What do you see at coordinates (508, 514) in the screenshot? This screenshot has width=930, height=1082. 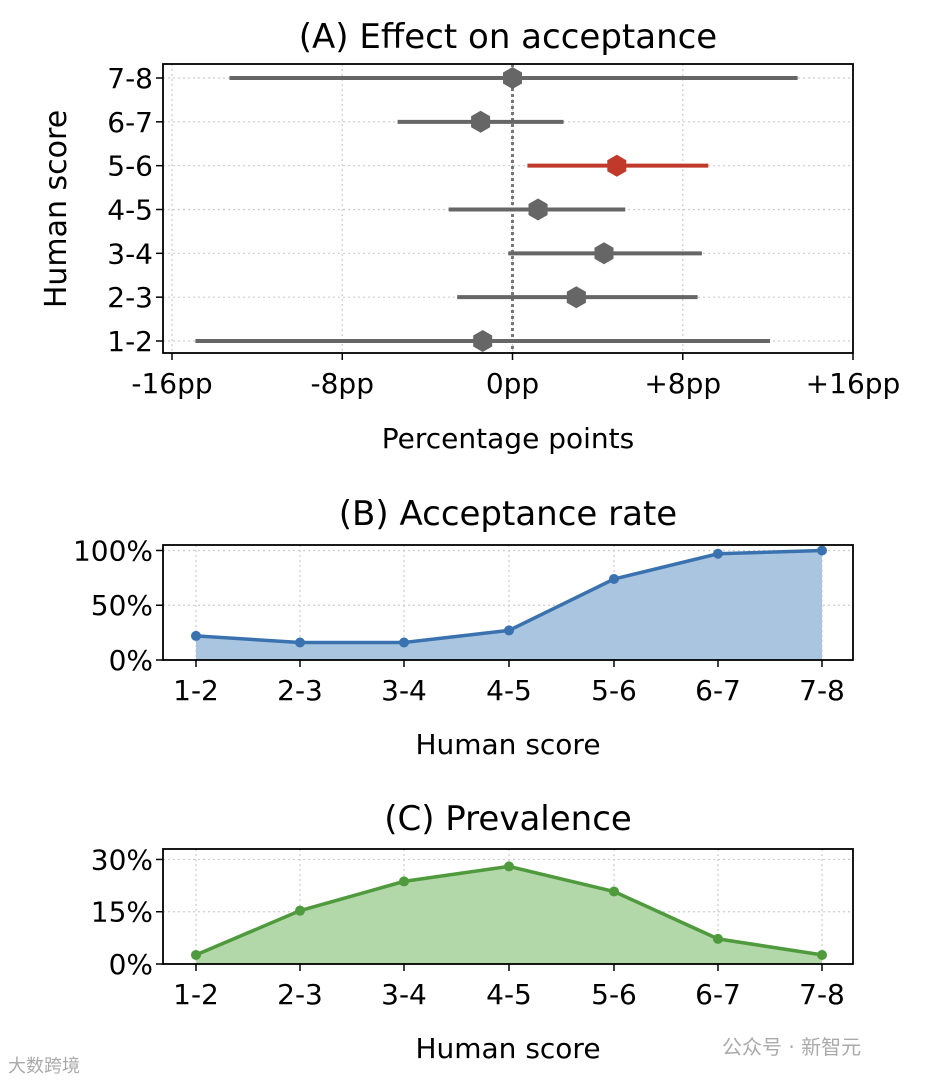 I see `chart-title: (B) Acceptance rate` at bounding box center [508, 514].